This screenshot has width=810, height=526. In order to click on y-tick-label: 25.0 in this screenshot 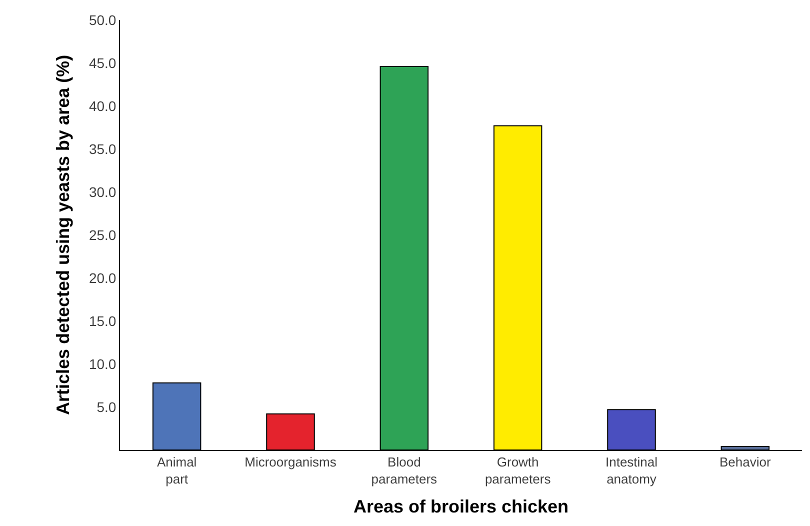, I will do `click(102, 234)`.